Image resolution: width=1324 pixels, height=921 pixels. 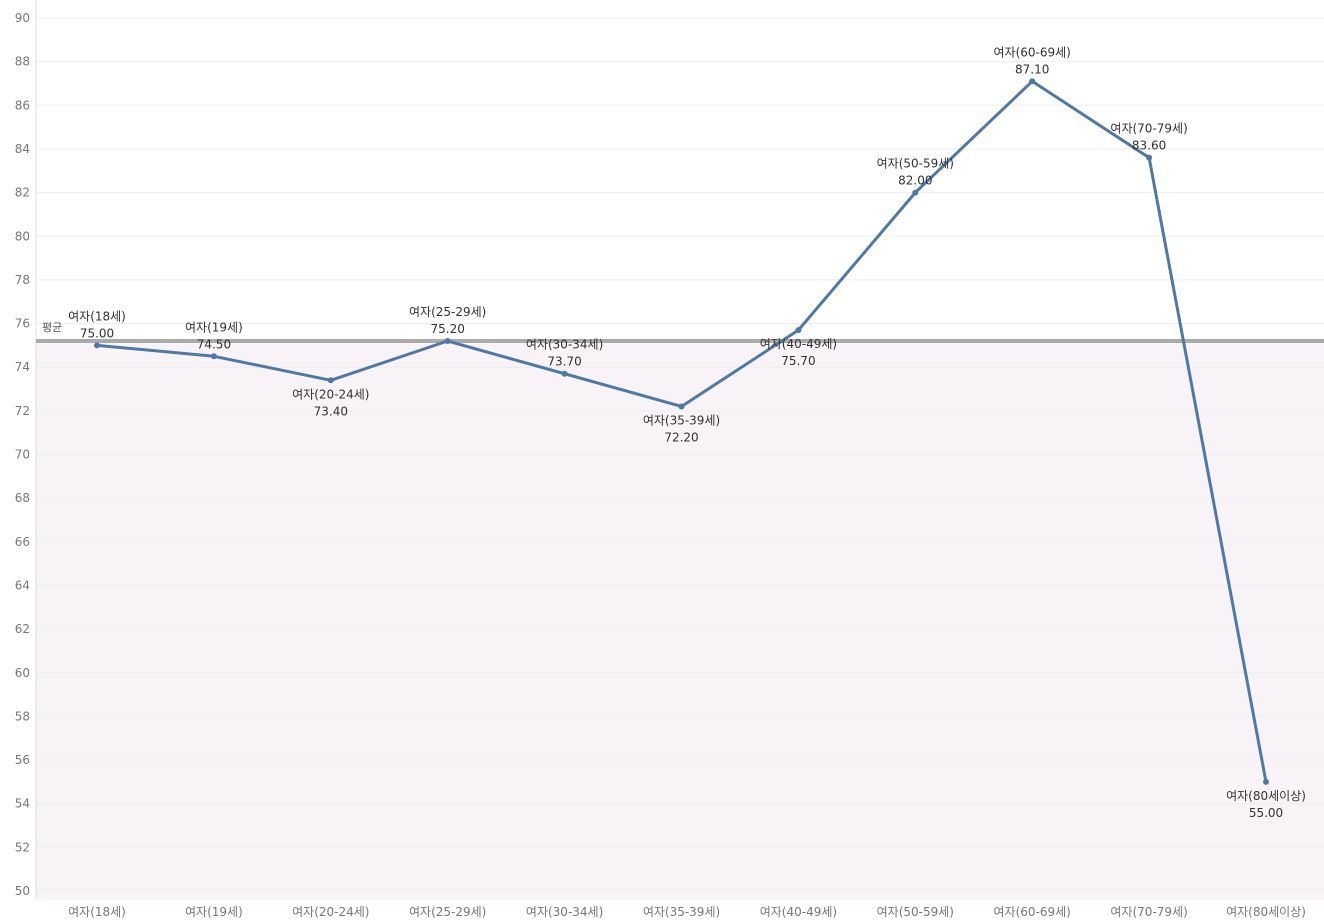 What do you see at coordinates (22, 149) in the screenshot?
I see `y-tick-label: 84` at bounding box center [22, 149].